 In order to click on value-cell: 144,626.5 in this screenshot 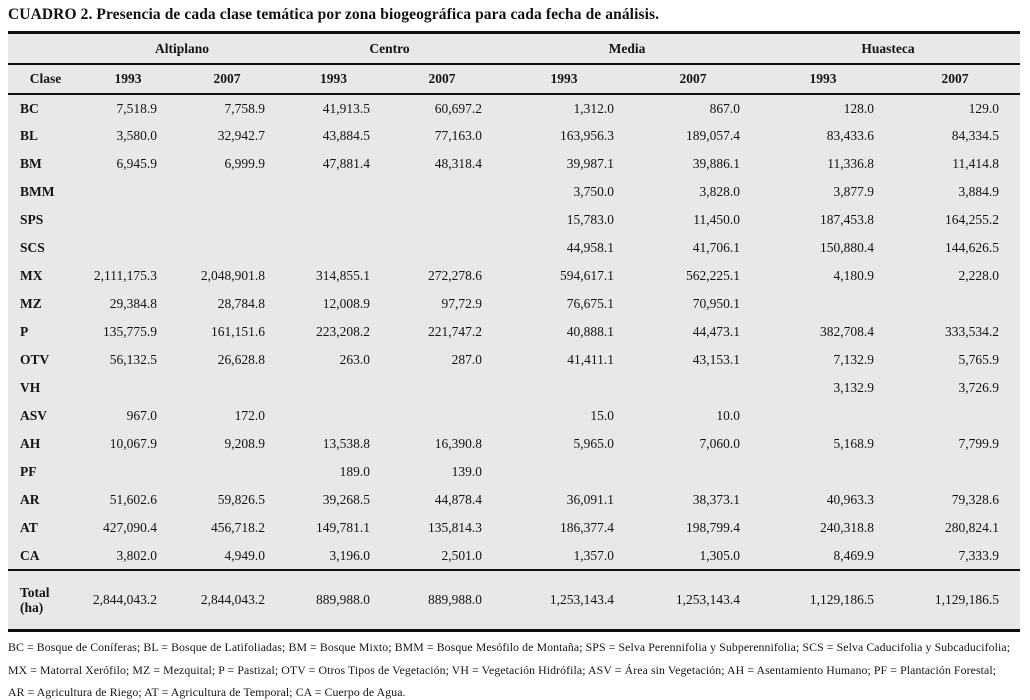, I will do `click(972, 247)`.